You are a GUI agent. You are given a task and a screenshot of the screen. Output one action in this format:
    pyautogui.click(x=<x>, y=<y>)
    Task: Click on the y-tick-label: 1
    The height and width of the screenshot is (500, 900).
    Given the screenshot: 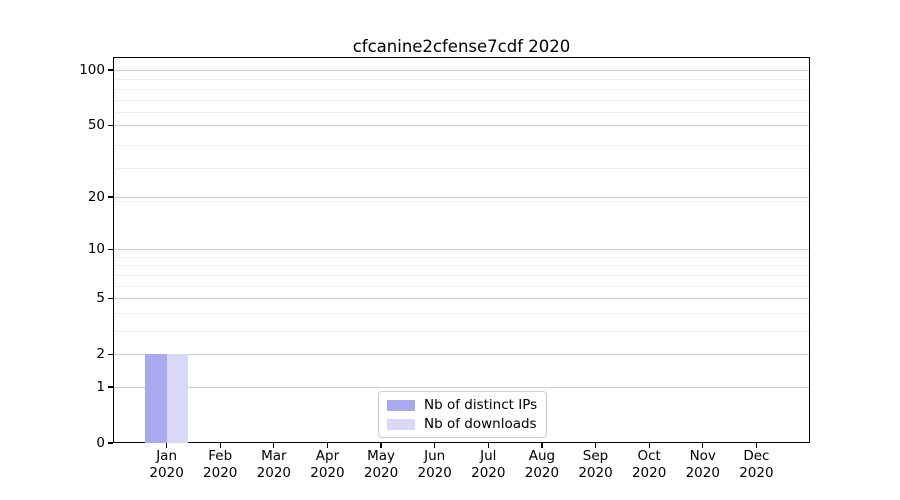 What is the action you would take?
    pyautogui.click(x=100, y=386)
    